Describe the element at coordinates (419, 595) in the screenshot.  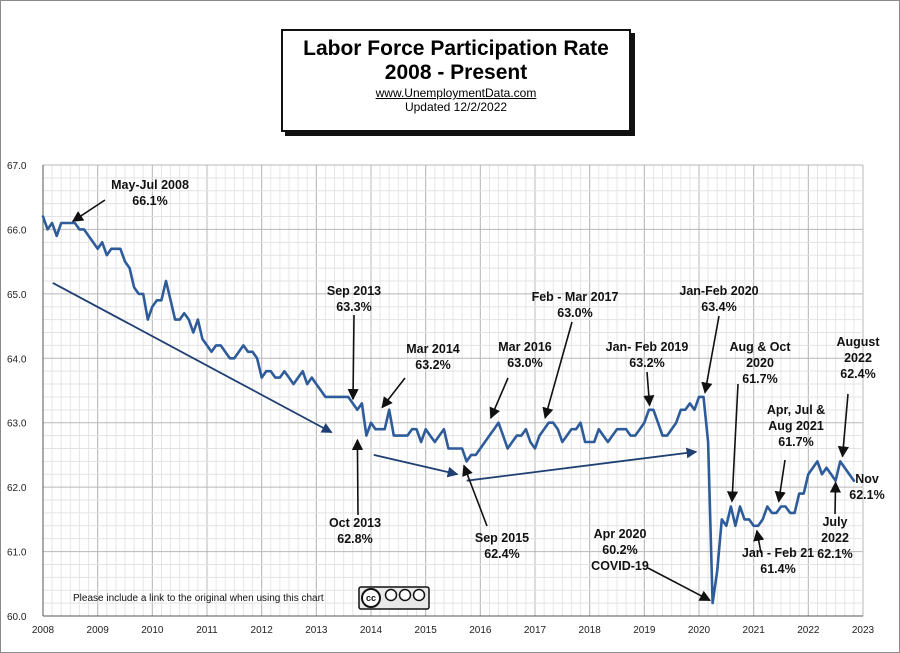
I see `no-derivatives-icon` at that location.